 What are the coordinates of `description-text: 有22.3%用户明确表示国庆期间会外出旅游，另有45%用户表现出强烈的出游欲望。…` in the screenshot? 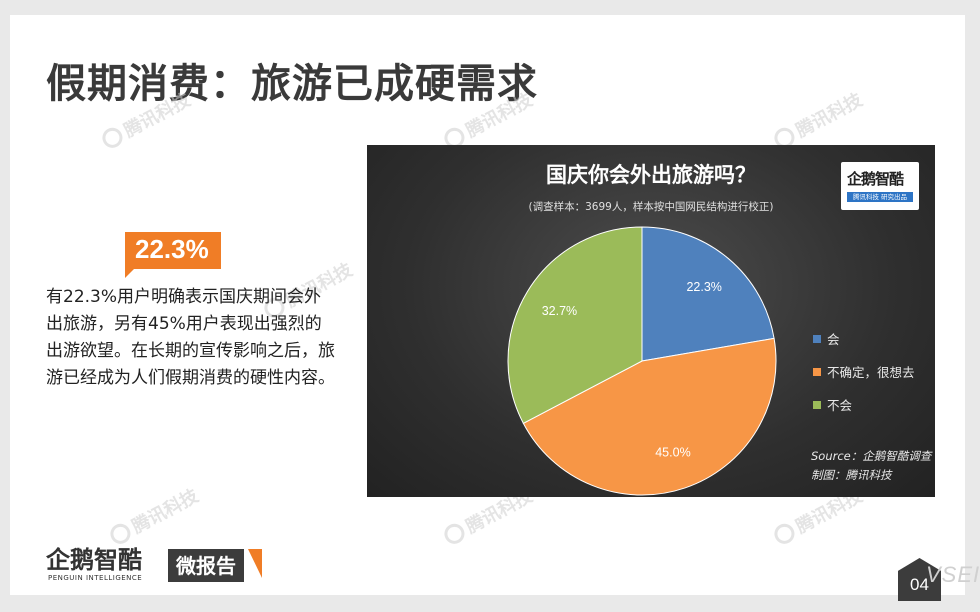 It's located at (190, 337).